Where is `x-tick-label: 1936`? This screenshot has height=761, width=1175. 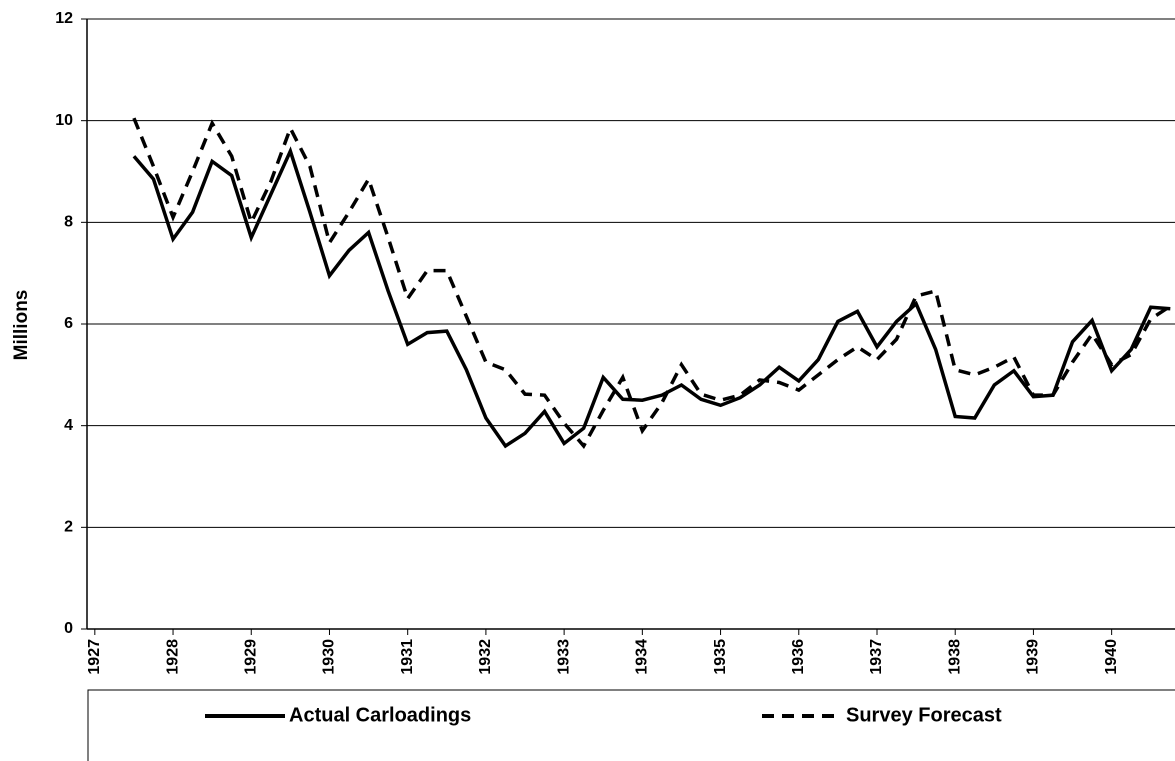 x-tick-label: 1936 is located at coordinates (798, 657).